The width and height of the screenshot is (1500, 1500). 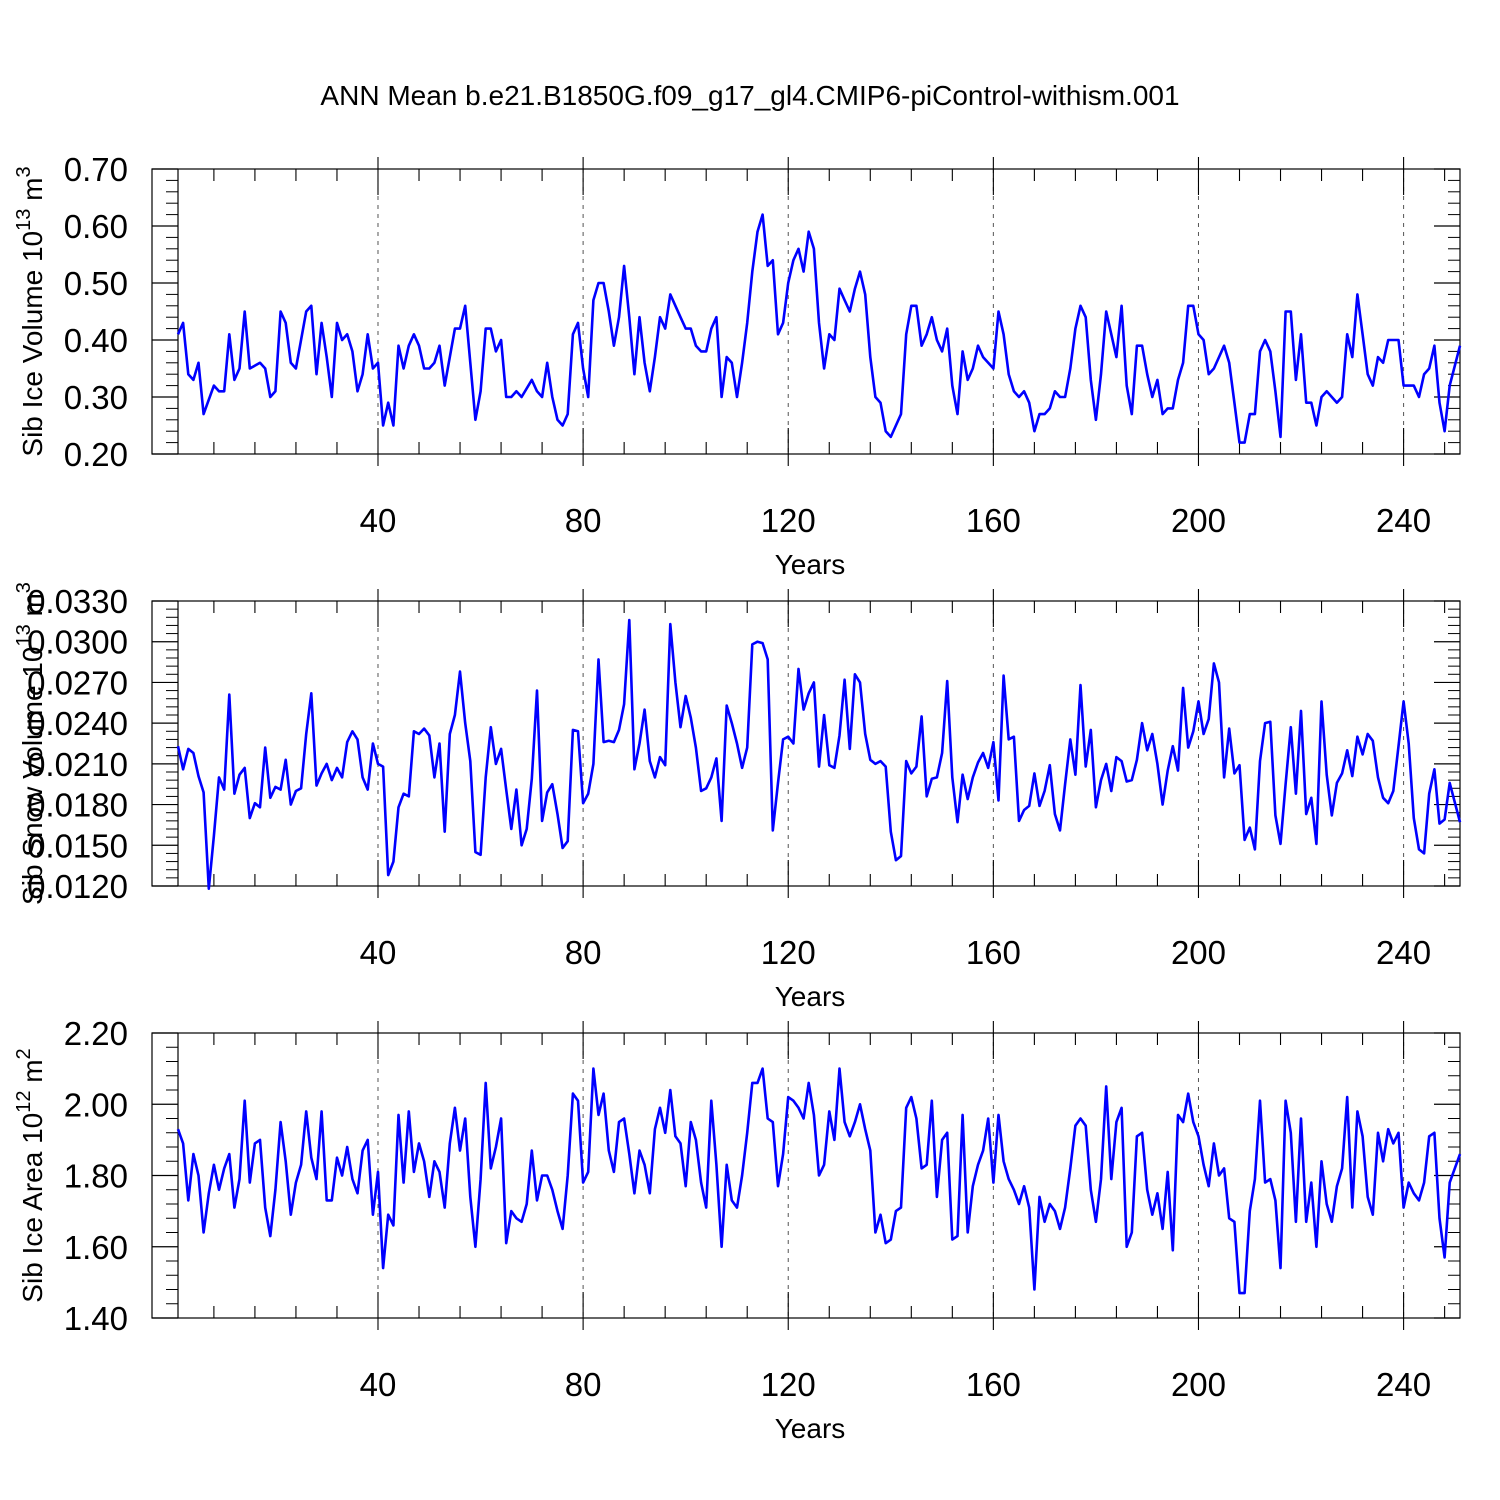 What do you see at coordinates (788, 1384) in the screenshot?
I see `area-xtick-label: 120` at bounding box center [788, 1384].